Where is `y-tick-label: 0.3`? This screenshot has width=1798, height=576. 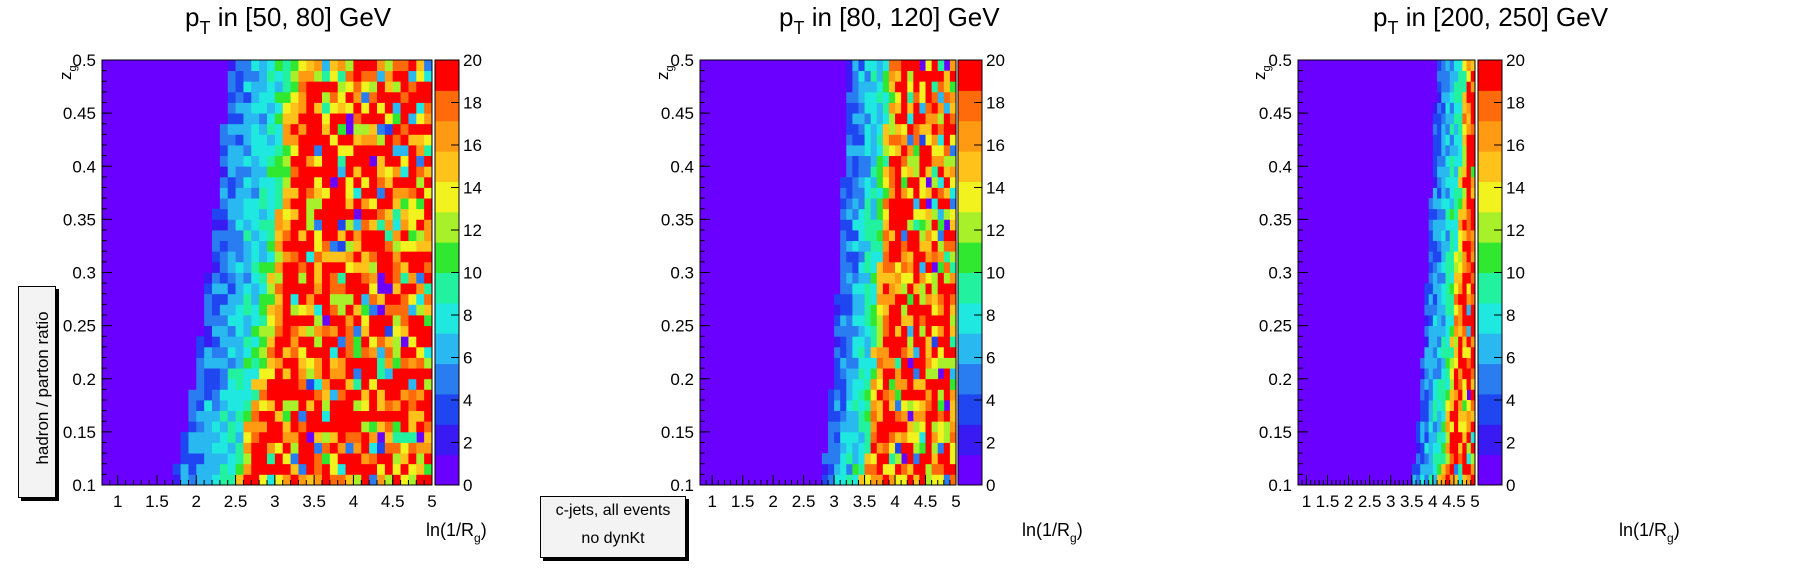
y-tick-label: 0.3 is located at coordinates (84, 273).